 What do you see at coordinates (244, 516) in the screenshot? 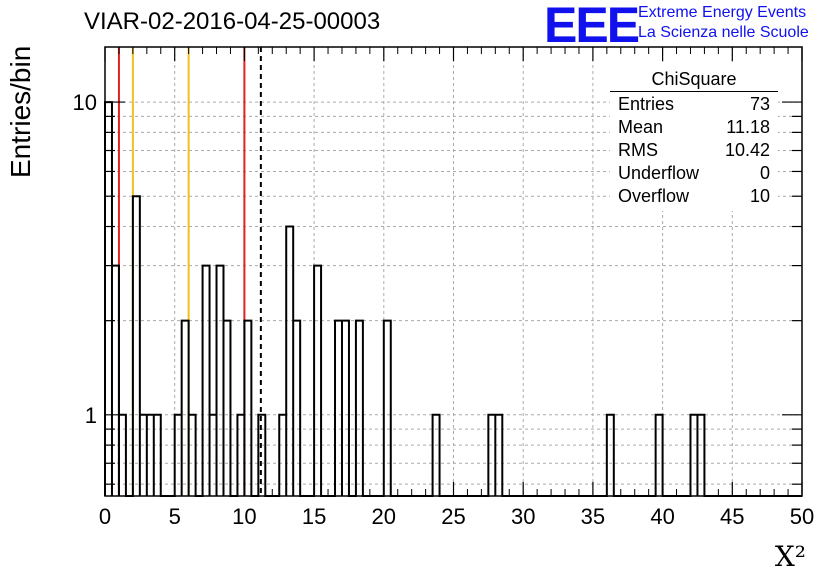
I see `x-tick-label: 10` at bounding box center [244, 516].